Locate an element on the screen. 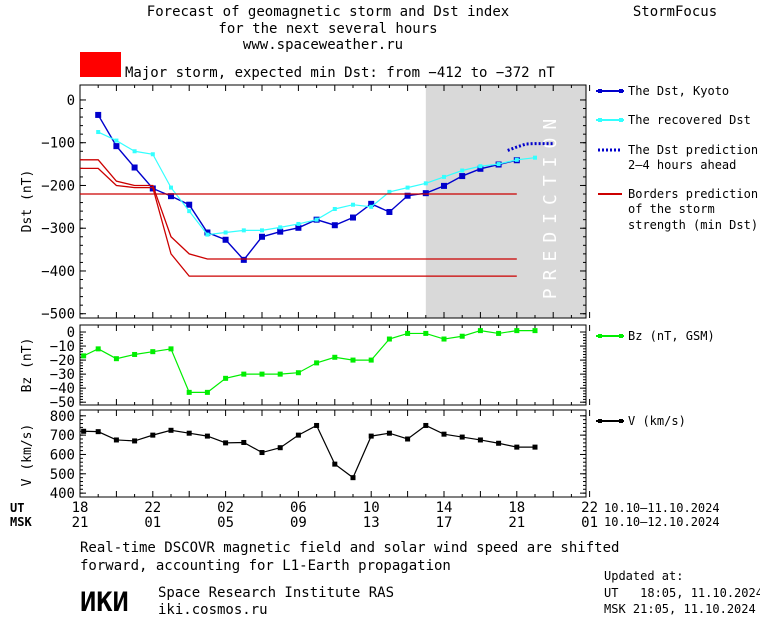 Image resolution: width=760 pixels, height=620 pixels. y-tick-label: −10 is located at coordinates (62, 347).